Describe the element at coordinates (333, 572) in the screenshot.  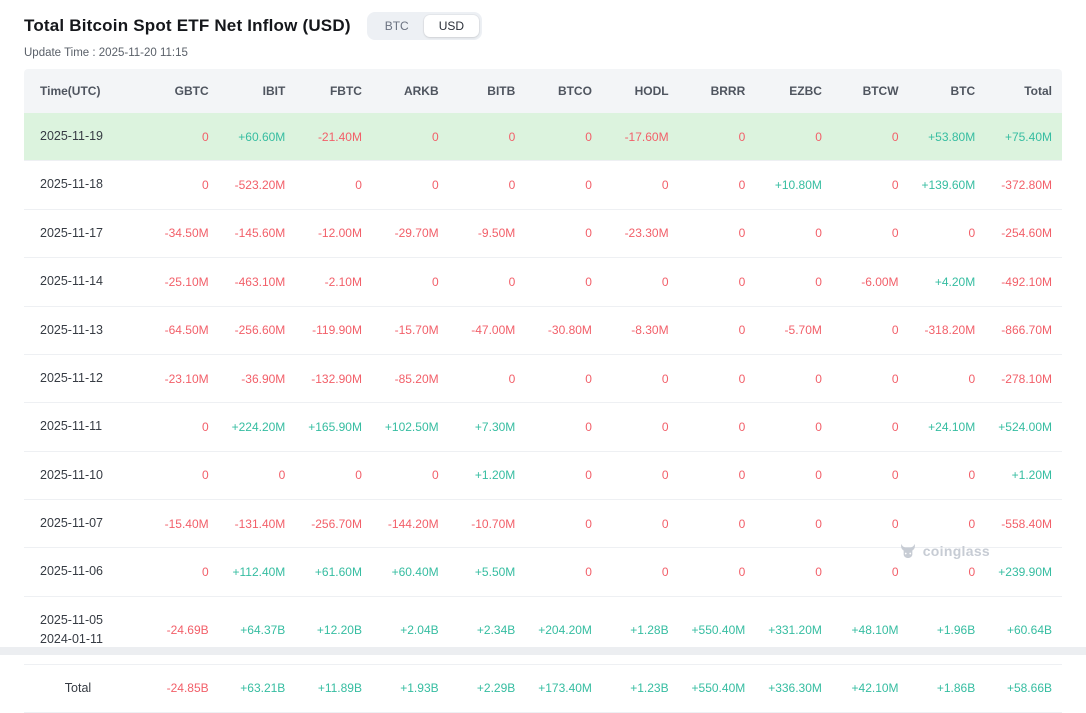
I see `value-cell: +61.60M` at that location.